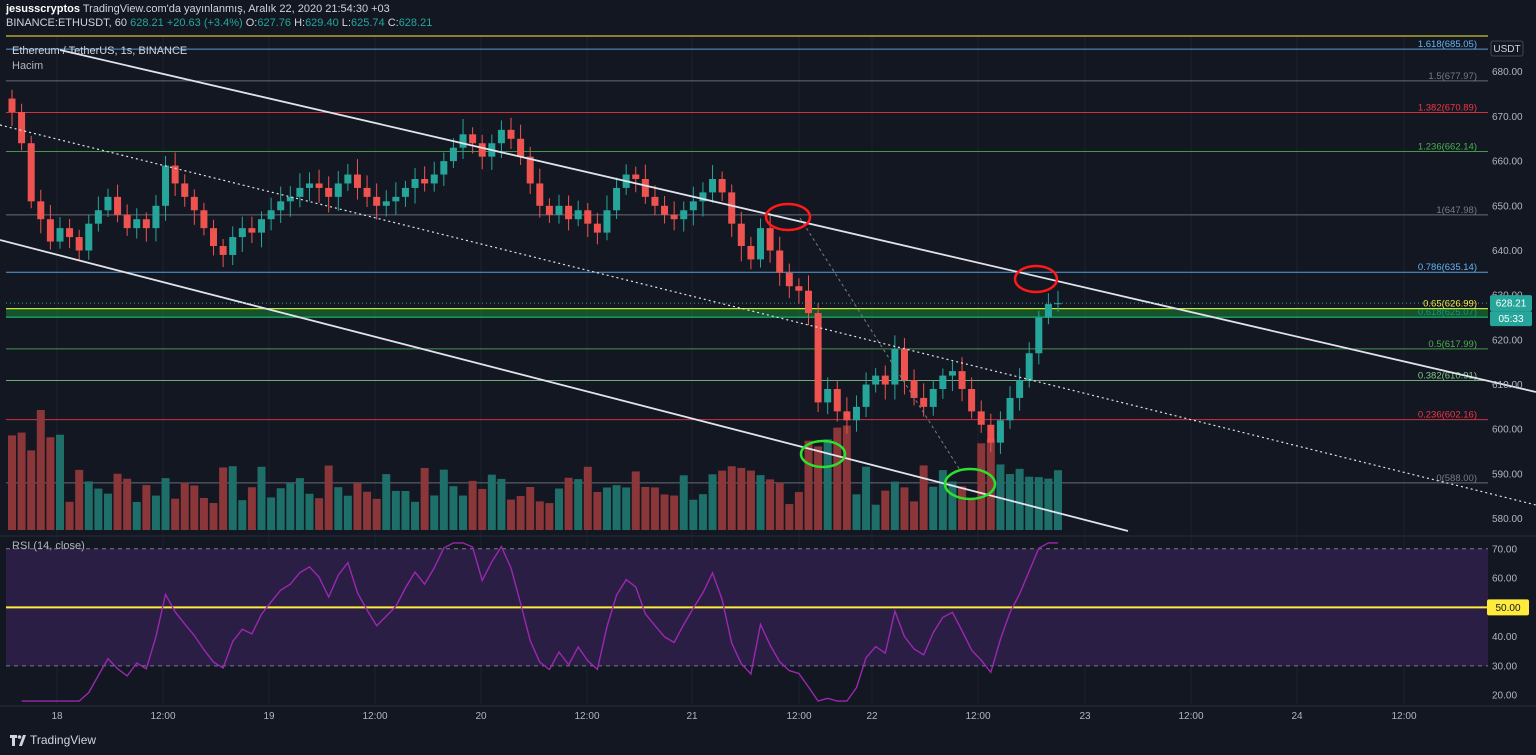  I want to click on tradingview-logo-icon, so click(18, 740).